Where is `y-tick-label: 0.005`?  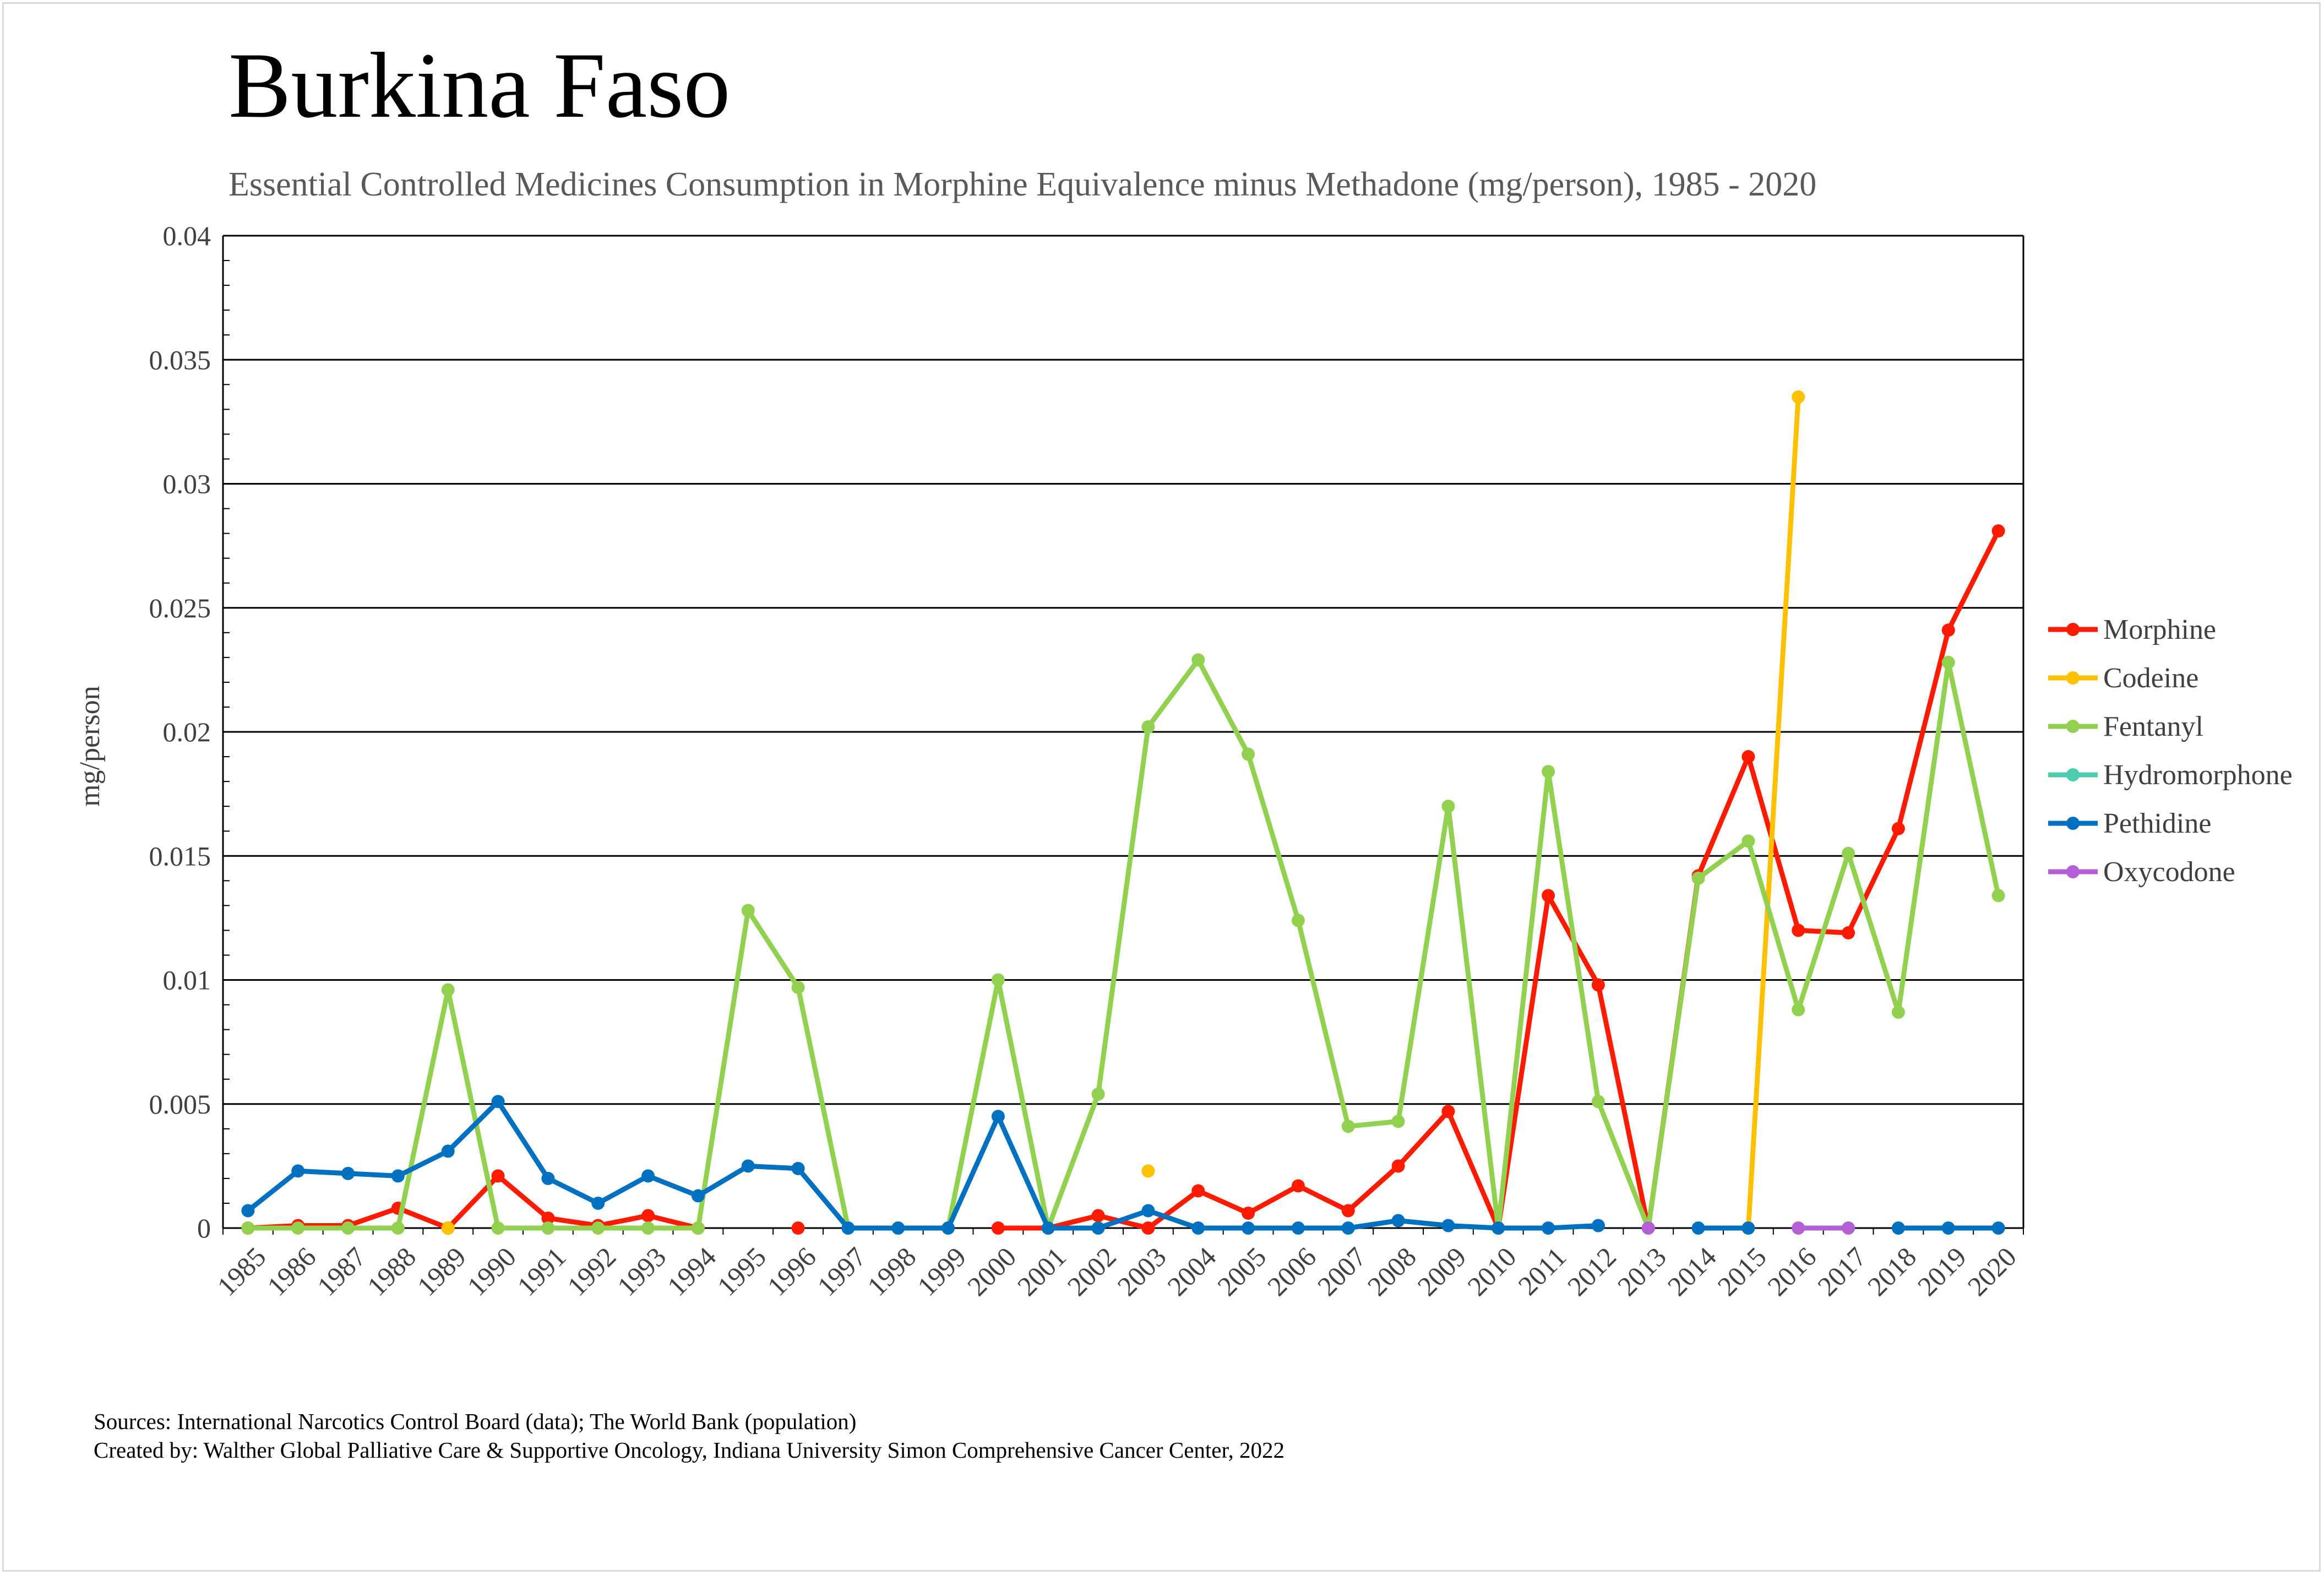 y-tick-label: 0.005 is located at coordinates (180, 1104).